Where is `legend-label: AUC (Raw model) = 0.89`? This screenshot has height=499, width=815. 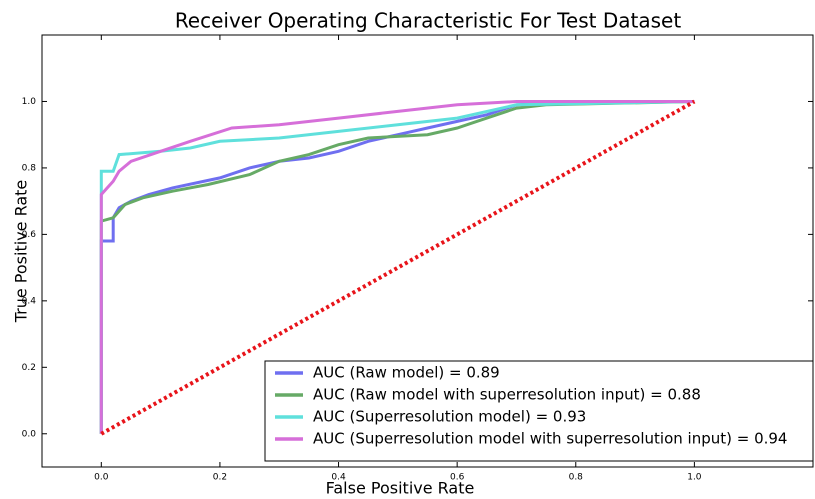
legend-label: AUC (Raw model) = 0.89 is located at coordinates (406, 373).